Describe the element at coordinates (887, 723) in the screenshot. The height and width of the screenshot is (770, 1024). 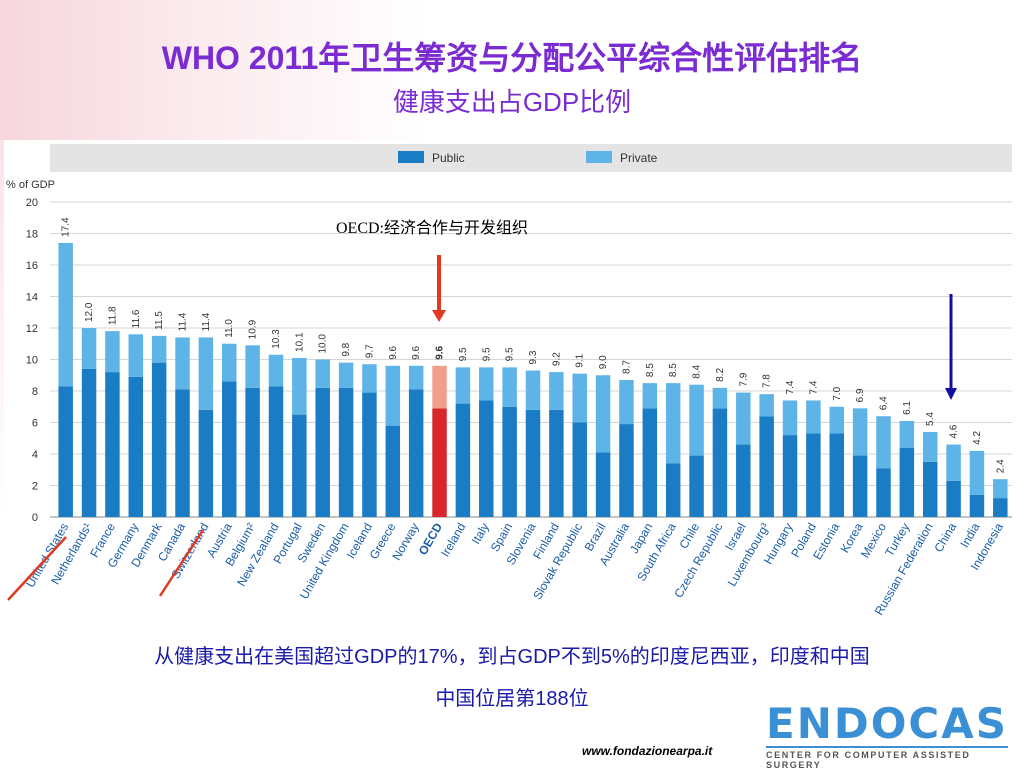
I see `logo-word: ENDOCAS` at that location.